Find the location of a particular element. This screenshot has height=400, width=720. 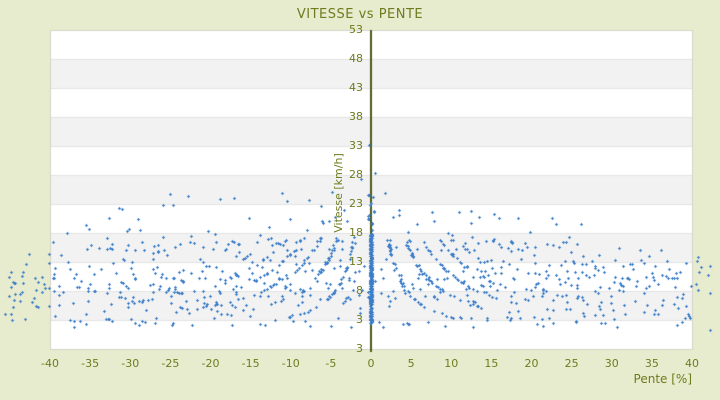

y-tick-label: 33 is located at coordinates (356, 145).